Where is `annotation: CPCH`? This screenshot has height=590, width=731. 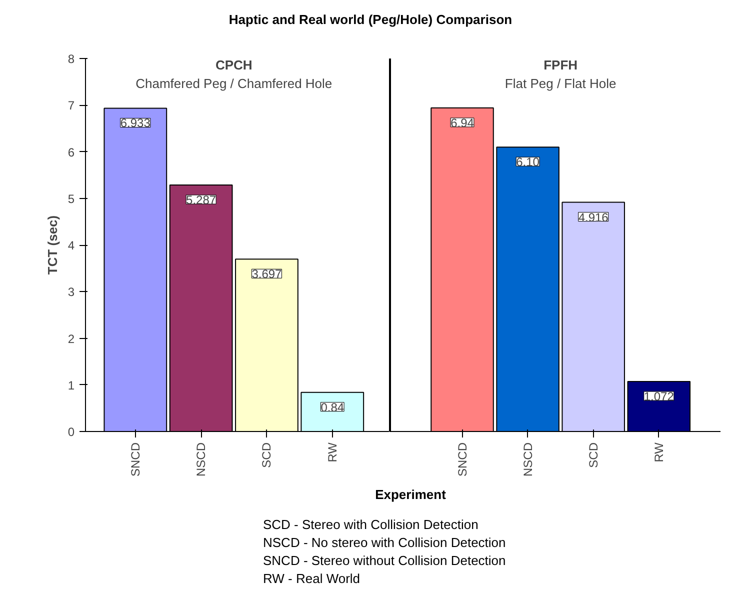 annotation: CPCH is located at coordinates (233, 64).